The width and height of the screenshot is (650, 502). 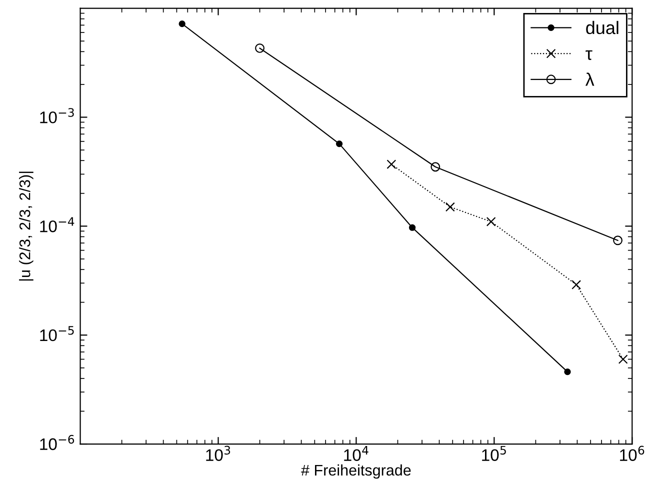 What do you see at coordinates (57, 116) in the screenshot?
I see `y-tick-label: 10$^{−3}$` at bounding box center [57, 116].